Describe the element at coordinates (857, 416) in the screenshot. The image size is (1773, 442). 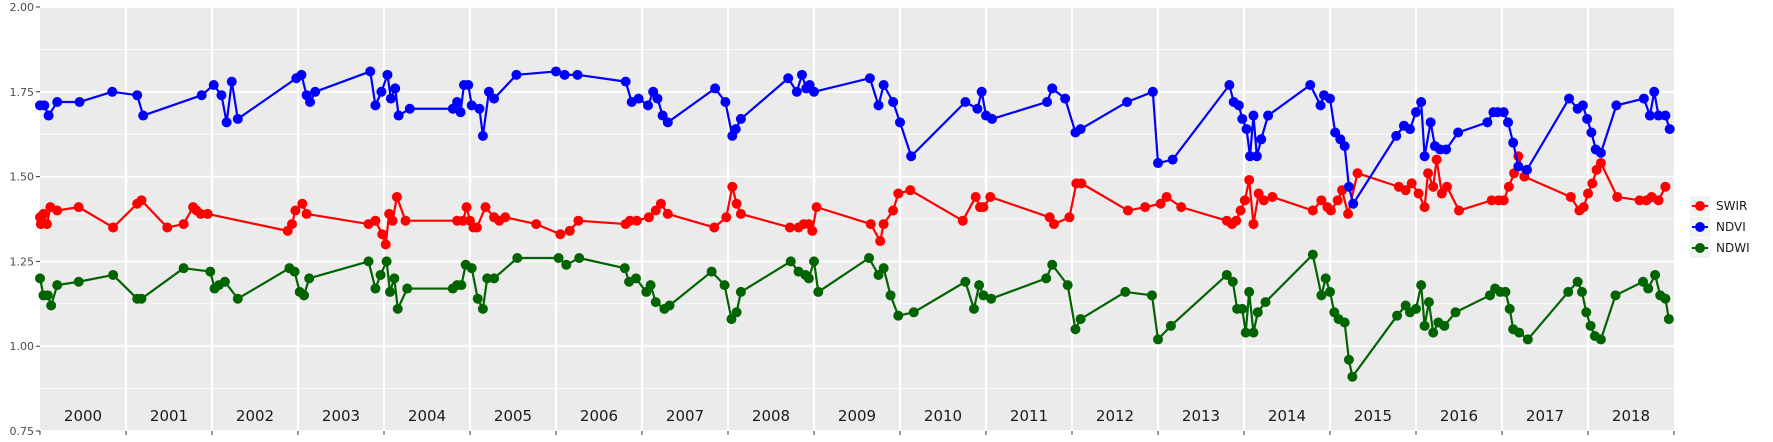
I see `year-label-2009: 2009` at that location.